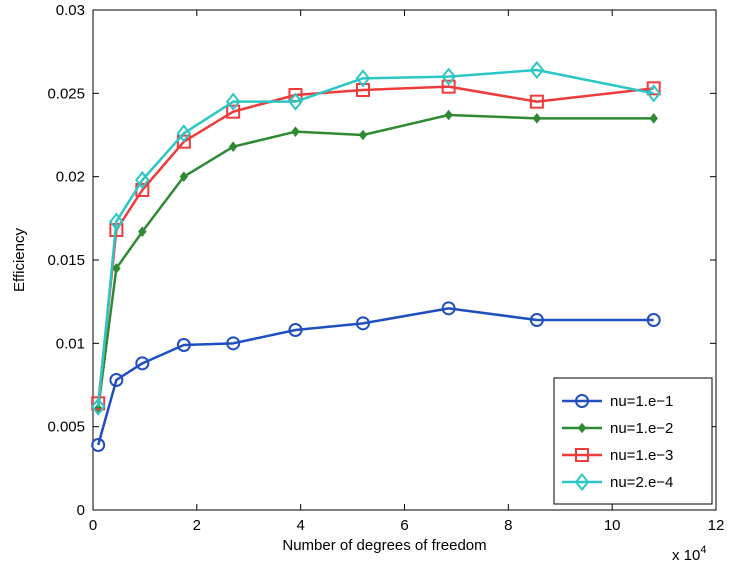 The height and width of the screenshot is (572, 740). Describe the element at coordinates (66, 260) in the screenshot. I see `y-tick-label: 0.015` at that location.